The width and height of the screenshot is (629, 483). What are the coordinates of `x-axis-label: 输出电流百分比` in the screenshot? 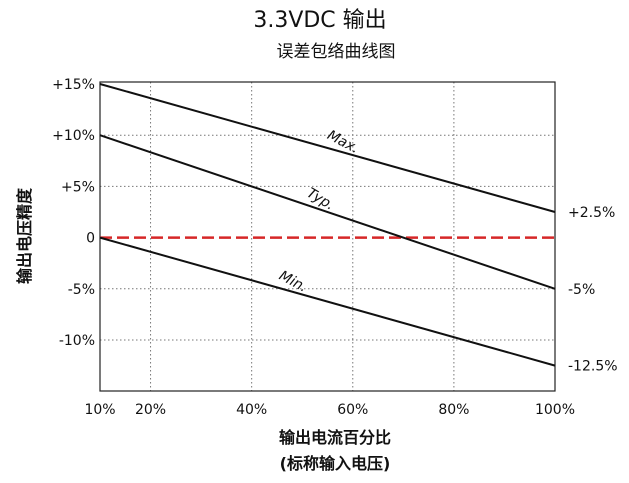 It's located at (335, 437).